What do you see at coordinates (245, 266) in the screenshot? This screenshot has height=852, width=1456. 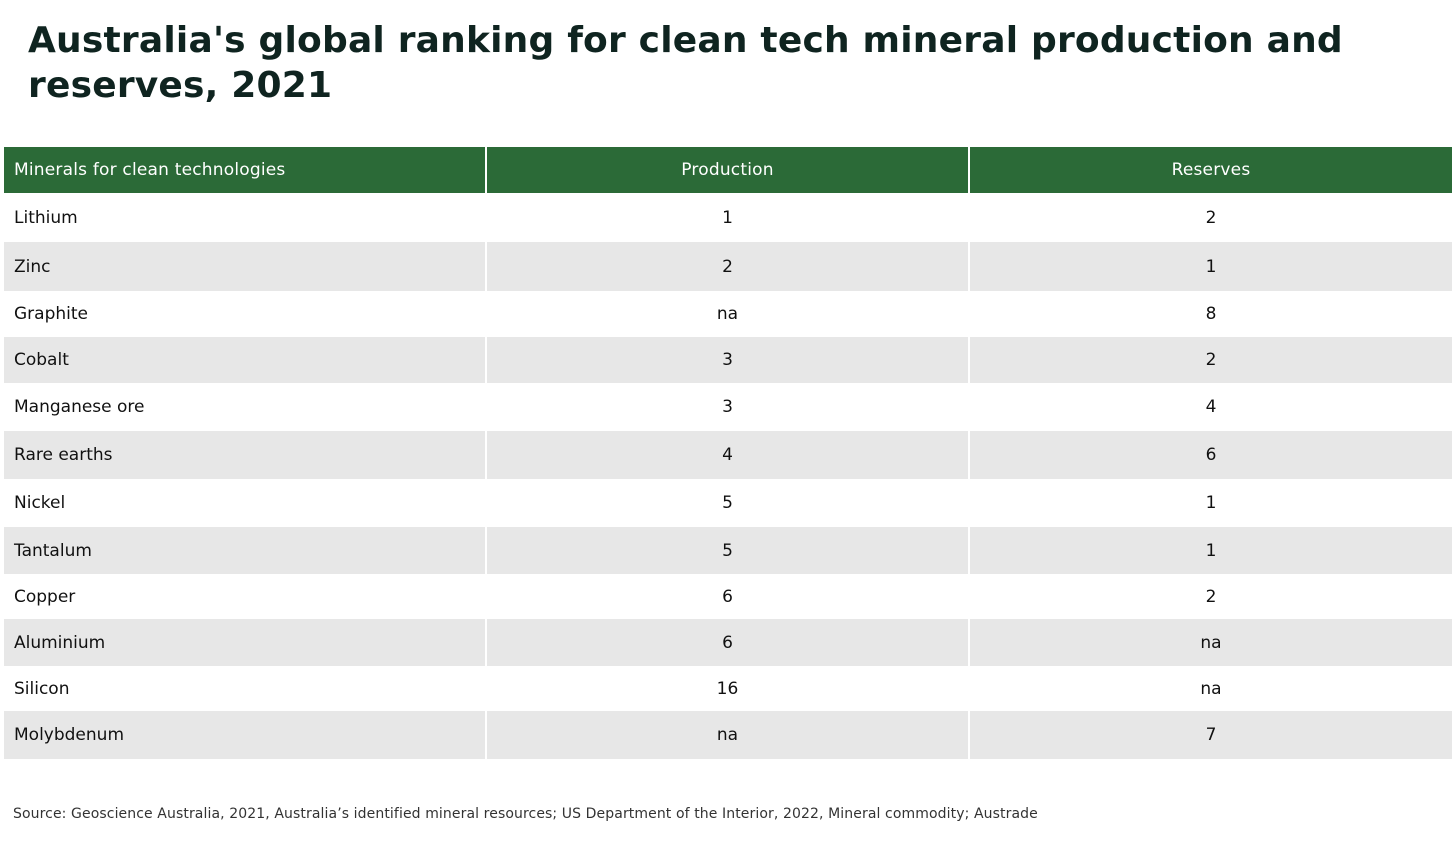 I see `mineral-name-cell: Zinc` at bounding box center [245, 266].